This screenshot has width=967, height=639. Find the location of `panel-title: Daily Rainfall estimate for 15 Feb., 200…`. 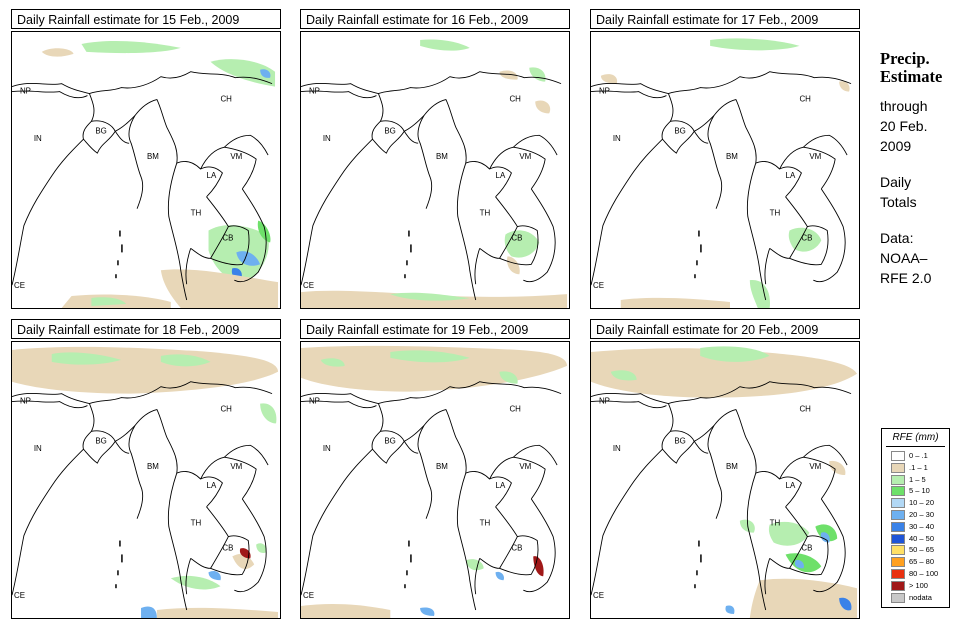

panel-title: Daily Rainfall estimate for 15 Feb., 200… is located at coordinates (146, 19).